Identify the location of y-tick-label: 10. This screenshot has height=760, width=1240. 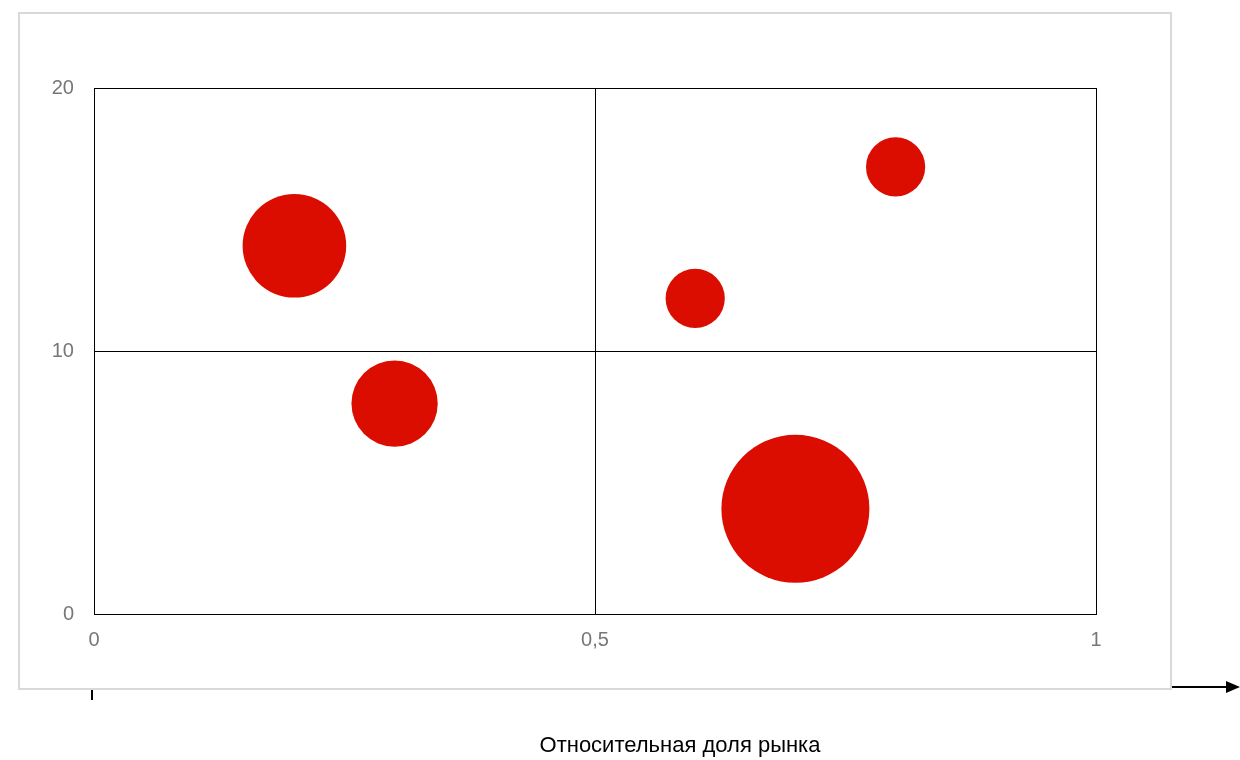
(62, 349).